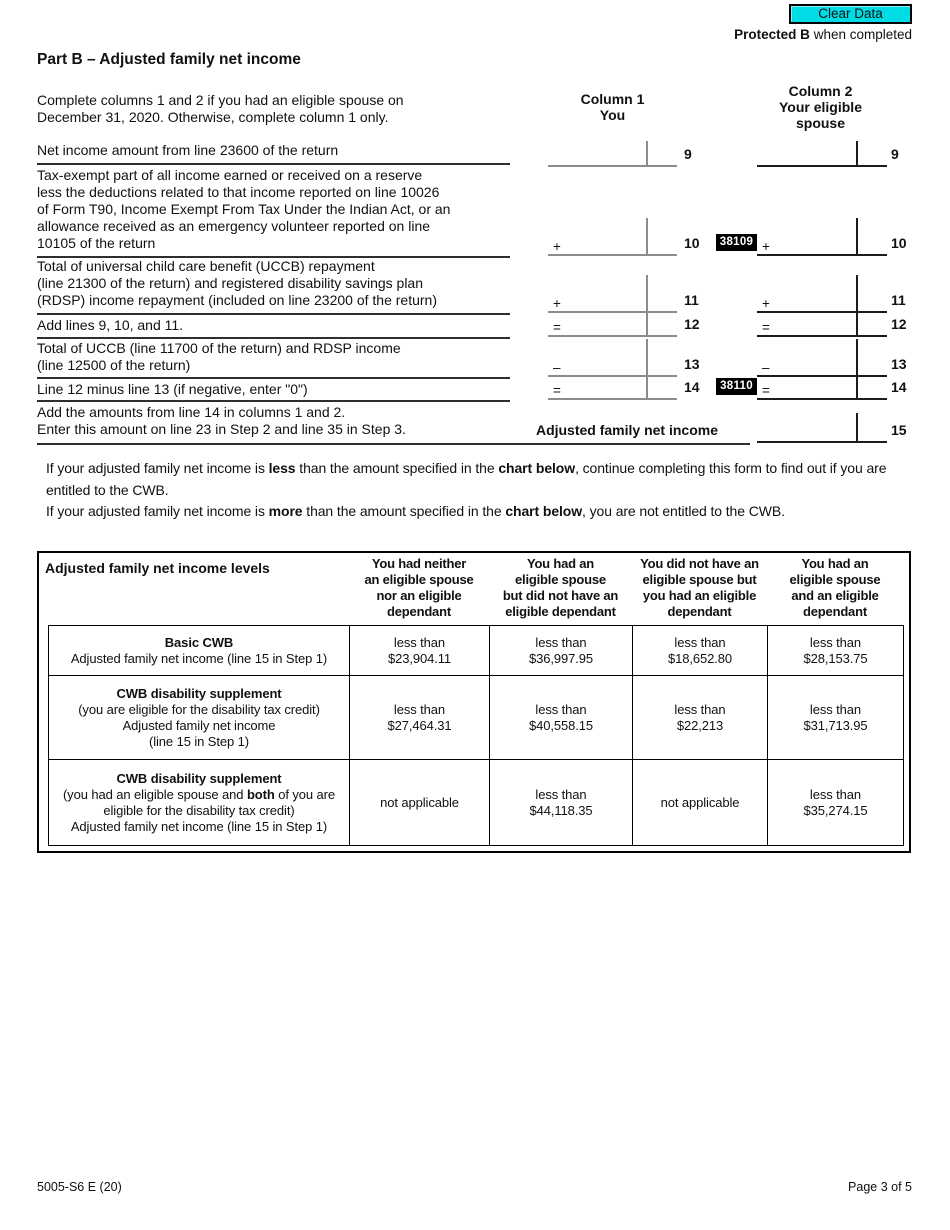 This screenshot has width=950, height=1230. What do you see at coordinates (626, 430) in the screenshot?
I see `adjusted-family-net-income-label: Adjusted family net income` at bounding box center [626, 430].